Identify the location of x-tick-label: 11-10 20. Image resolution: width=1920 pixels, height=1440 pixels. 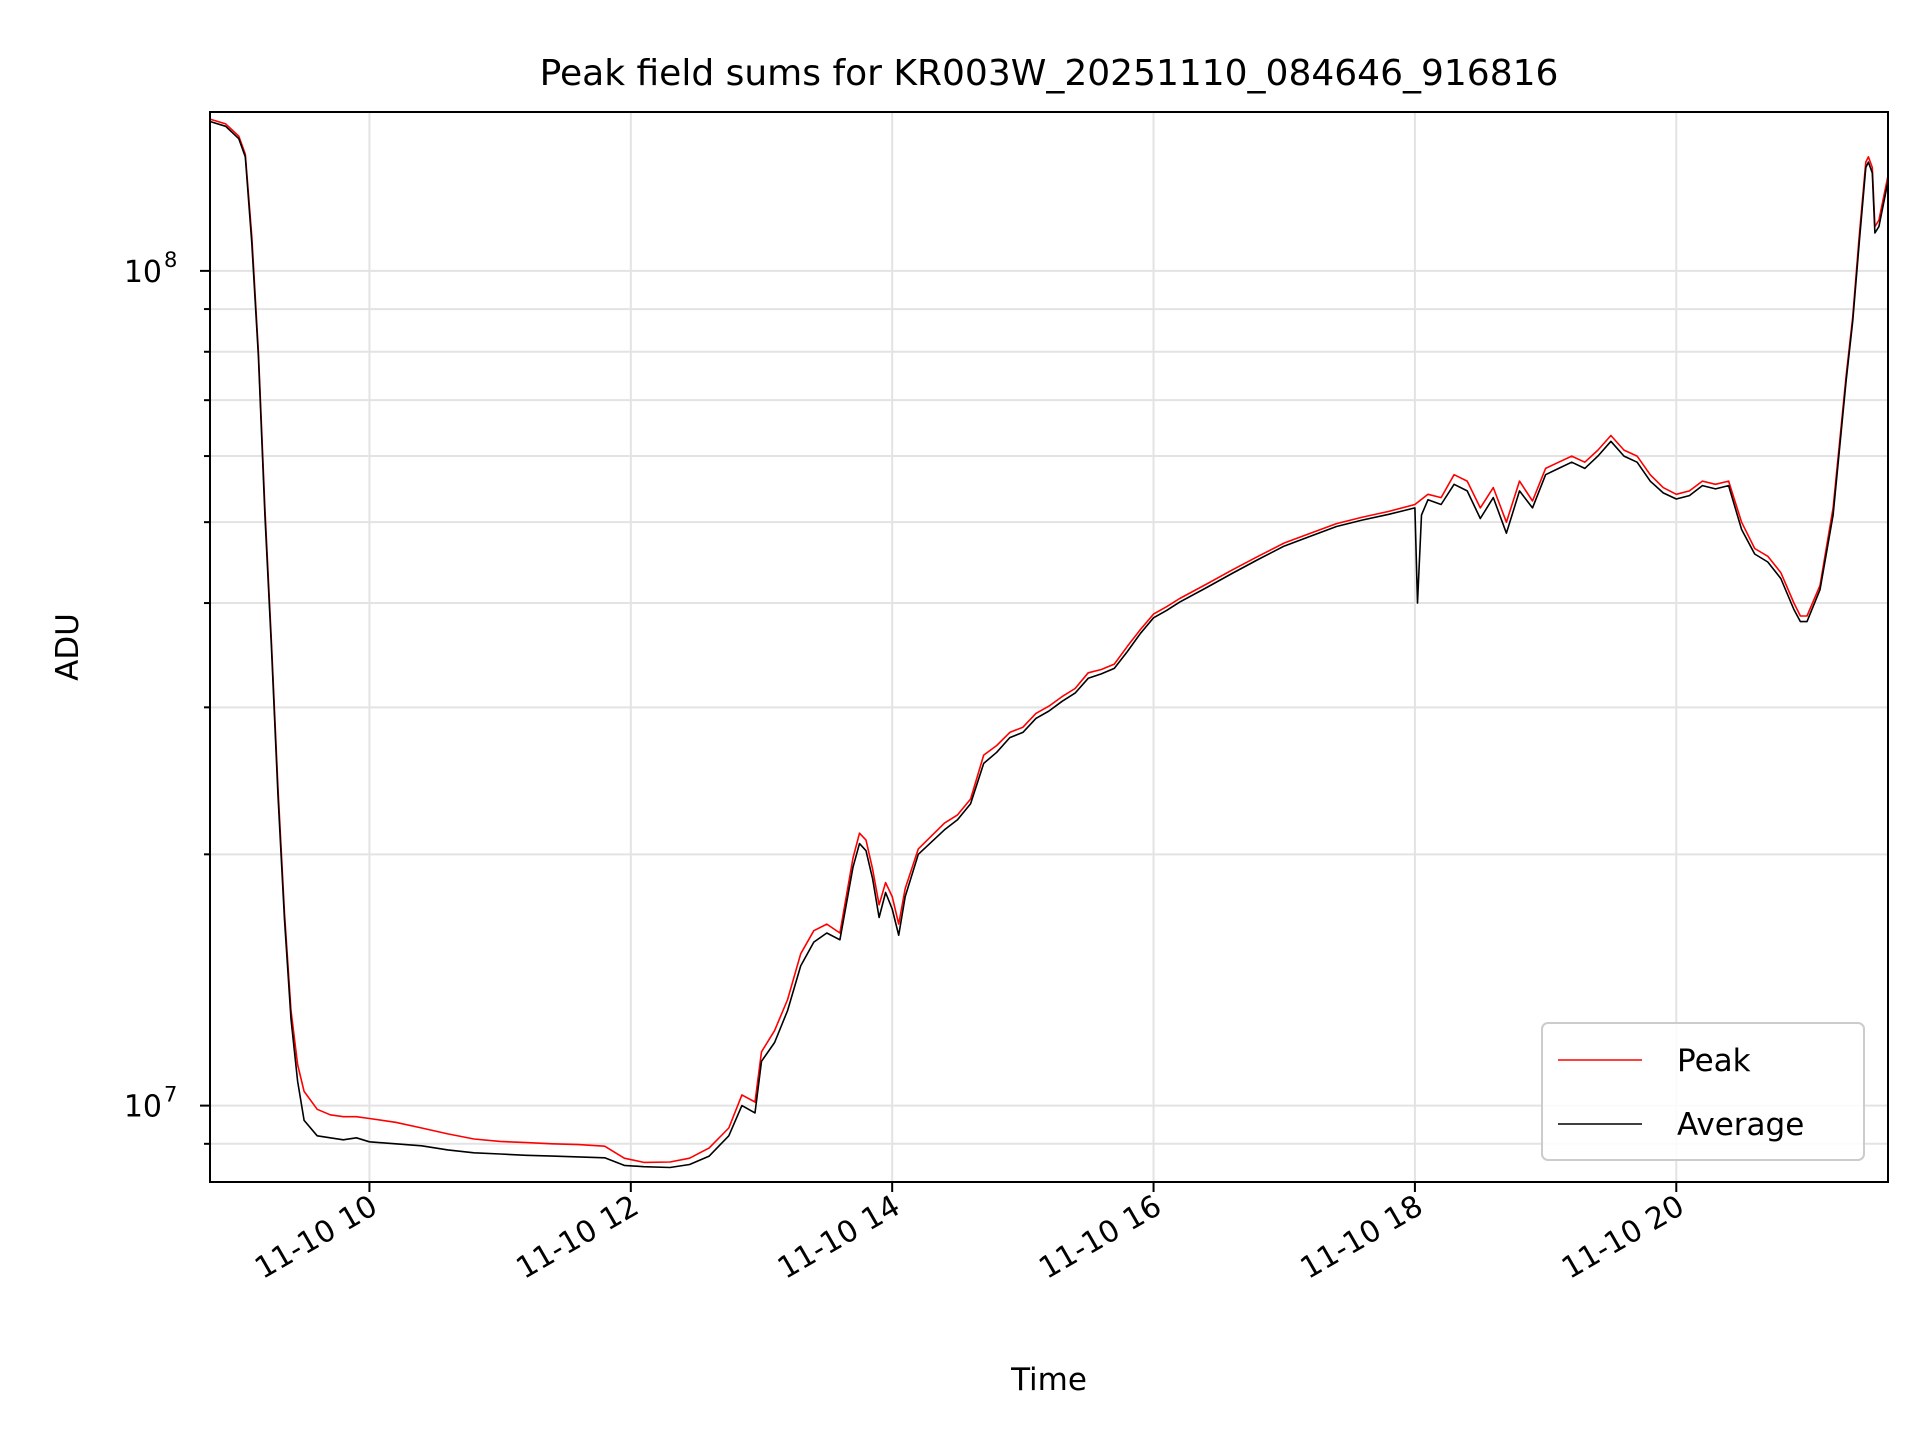
(1623, 1238).